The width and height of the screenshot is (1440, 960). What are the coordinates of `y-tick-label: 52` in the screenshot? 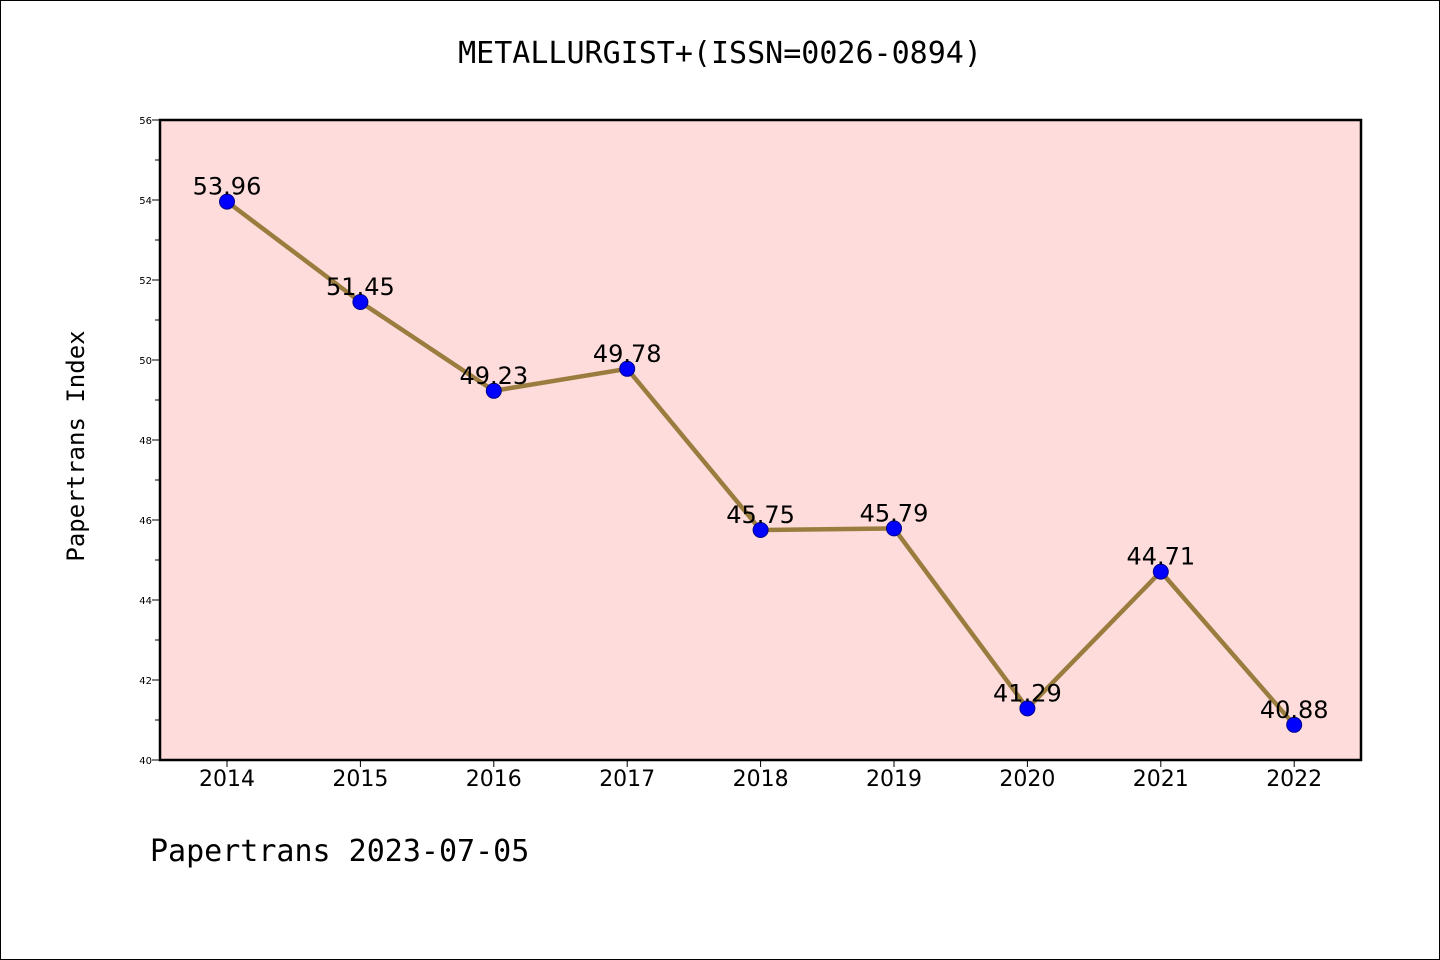 It's located at (145, 281).